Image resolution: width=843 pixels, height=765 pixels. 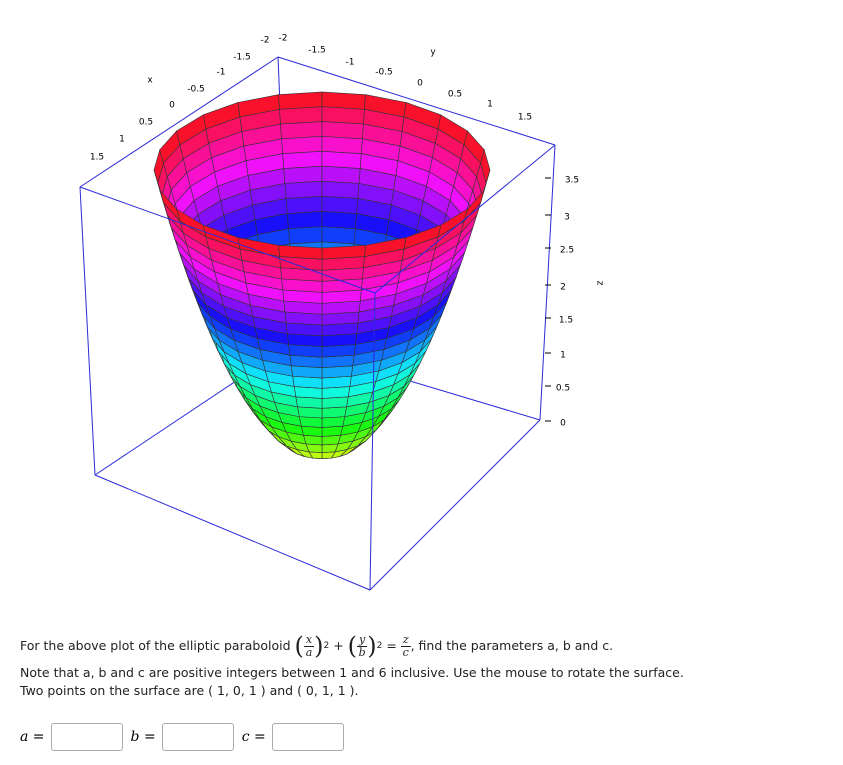 I want to click on y-tick-label: 0, so click(x=420, y=84).